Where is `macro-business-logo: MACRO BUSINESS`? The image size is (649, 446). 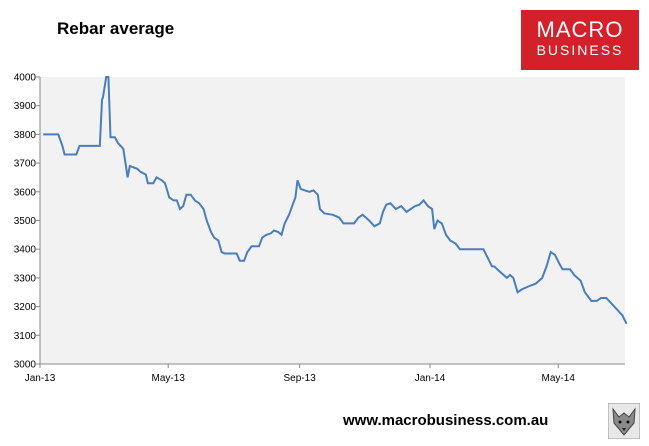
macro-business-logo: MACRO BUSINESS is located at coordinates (580, 40).